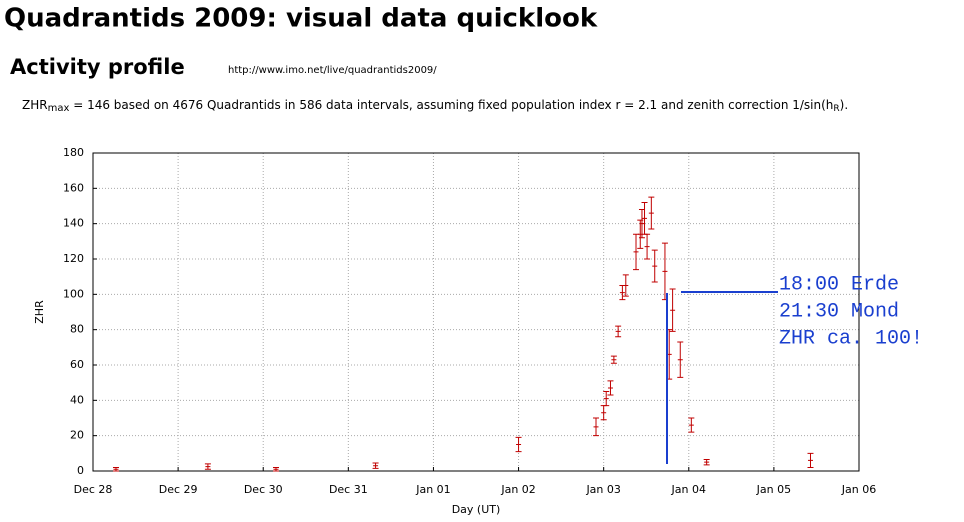 The image size is (964, 522). What do you see at coordinates (59, 108) in the screenshot?
I see `desc-sub: max` at bounding box center [59, 108].